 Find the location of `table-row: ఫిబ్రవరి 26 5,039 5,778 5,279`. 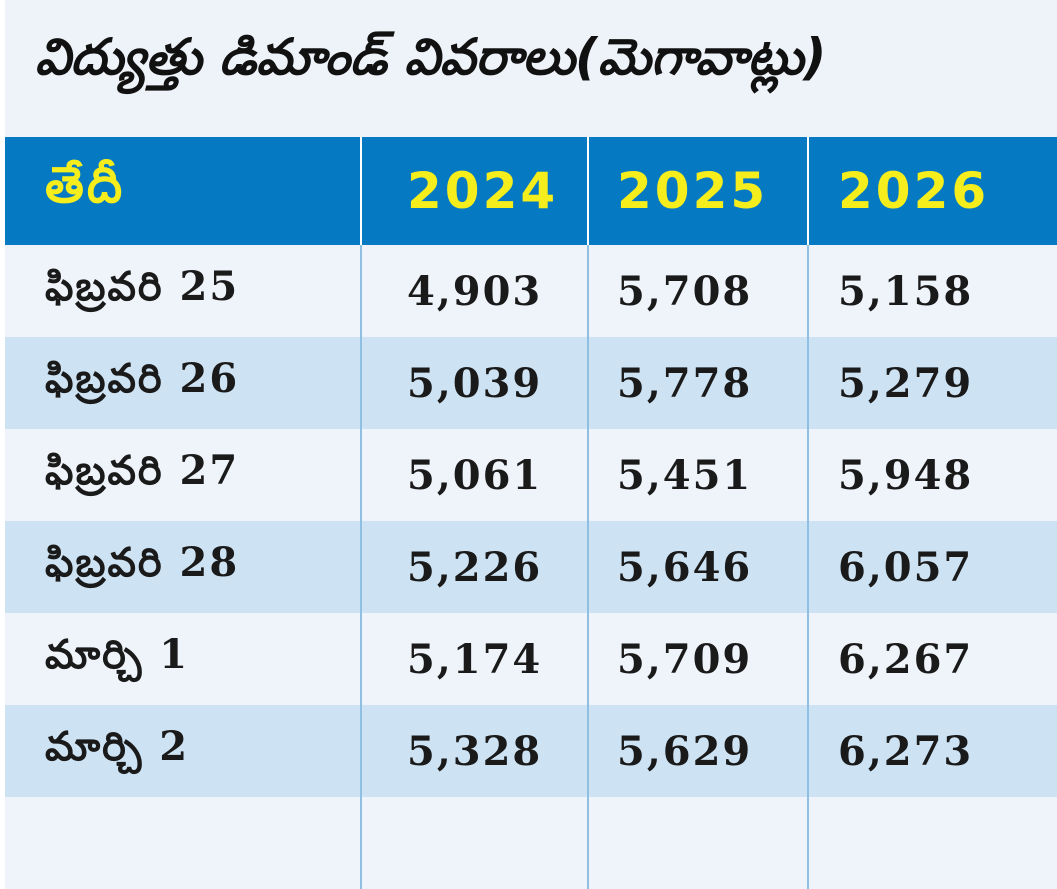

table-row: ఫిబ్రవరి 26 5,039 5,778 5,279 is located at coordinates (531, 383).